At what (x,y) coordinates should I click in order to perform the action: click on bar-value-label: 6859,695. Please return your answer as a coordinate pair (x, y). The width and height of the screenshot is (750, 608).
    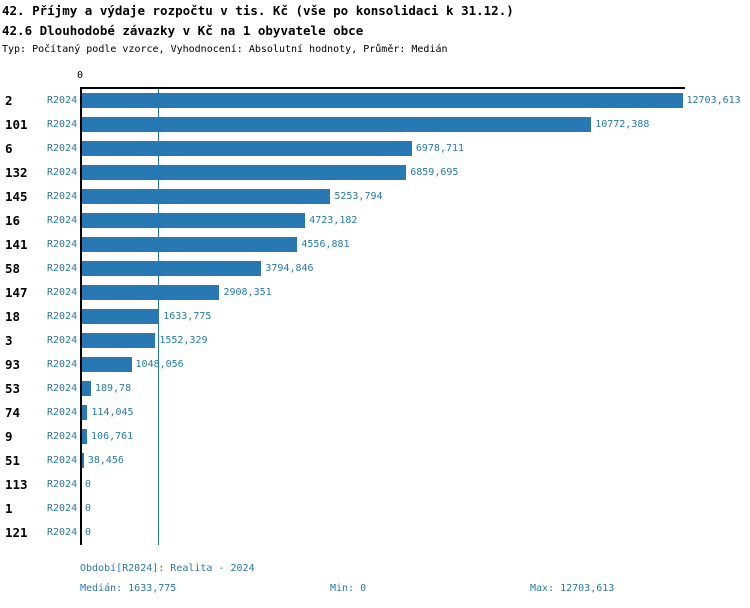
    Looking at the image, I should click on (434, 172).